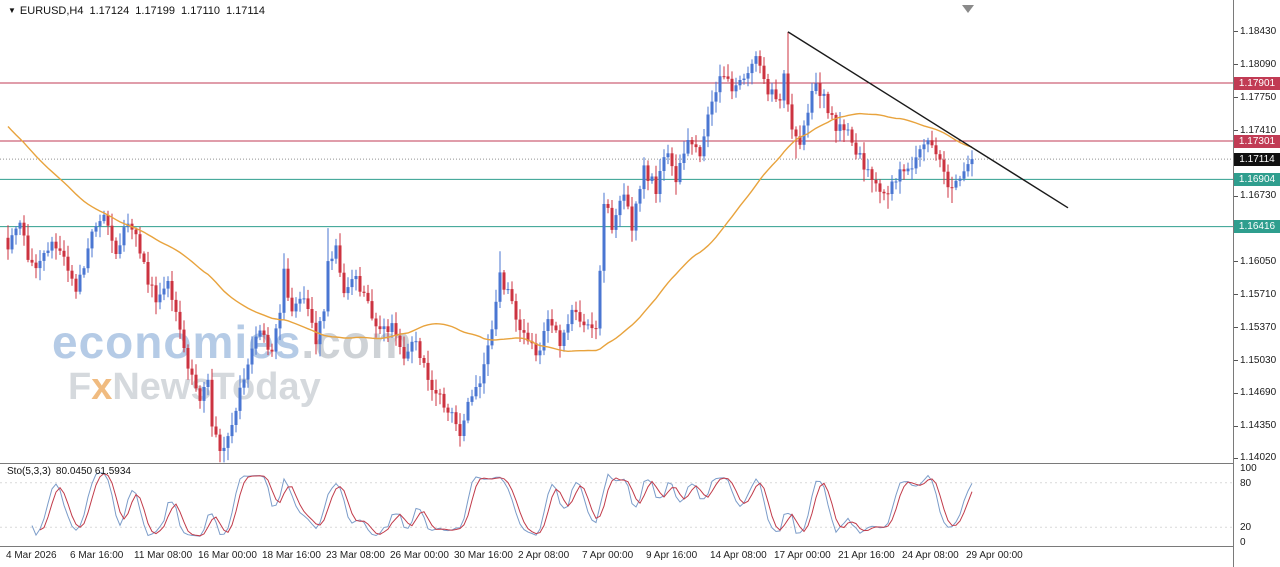 This screenshot has height=567, width=1280. I want to click on indicator-label: Sto(5,3,3) 80.0450 61.5934, so click(71, 471).